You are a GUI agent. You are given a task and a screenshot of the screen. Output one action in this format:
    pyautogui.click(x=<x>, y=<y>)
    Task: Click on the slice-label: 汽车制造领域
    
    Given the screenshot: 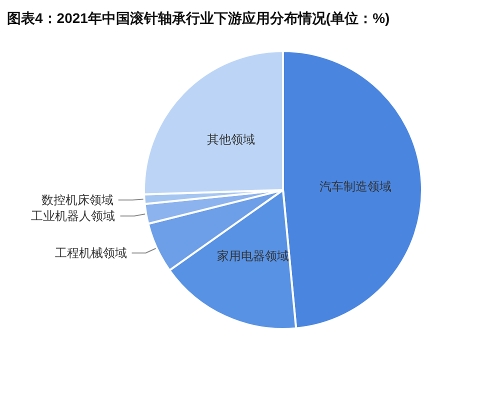 What is the action you would take?
    pyautogui.click(x=355, y=187)
    